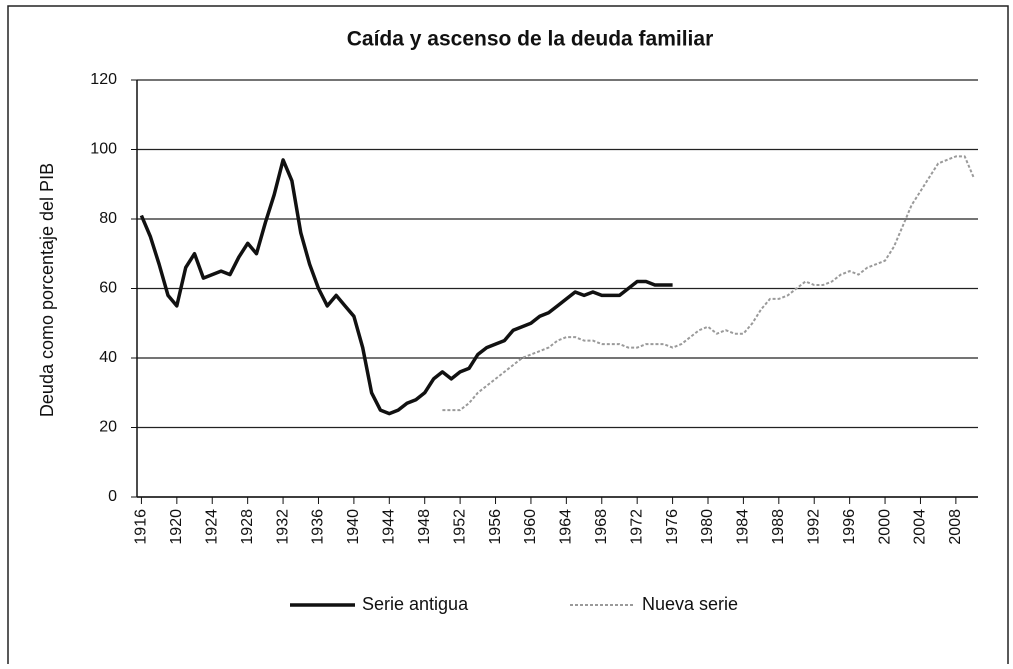 This screenshot has width=1013, height=669. Describe the element at coordinates (813, 527) in the screenshot. I see `x-tick-label: 1992` at that location.